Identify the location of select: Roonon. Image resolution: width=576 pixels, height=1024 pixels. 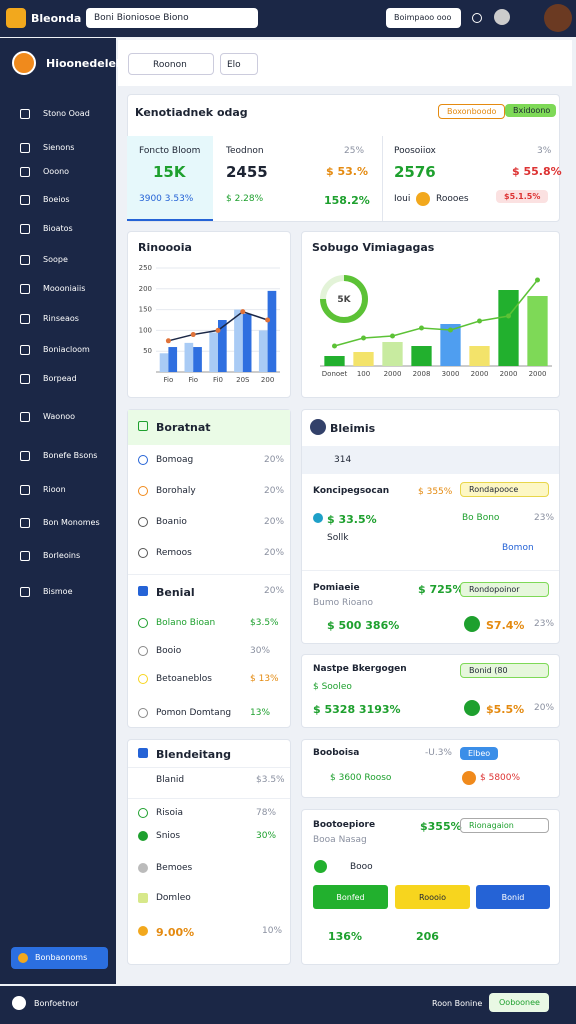
(171, 64).